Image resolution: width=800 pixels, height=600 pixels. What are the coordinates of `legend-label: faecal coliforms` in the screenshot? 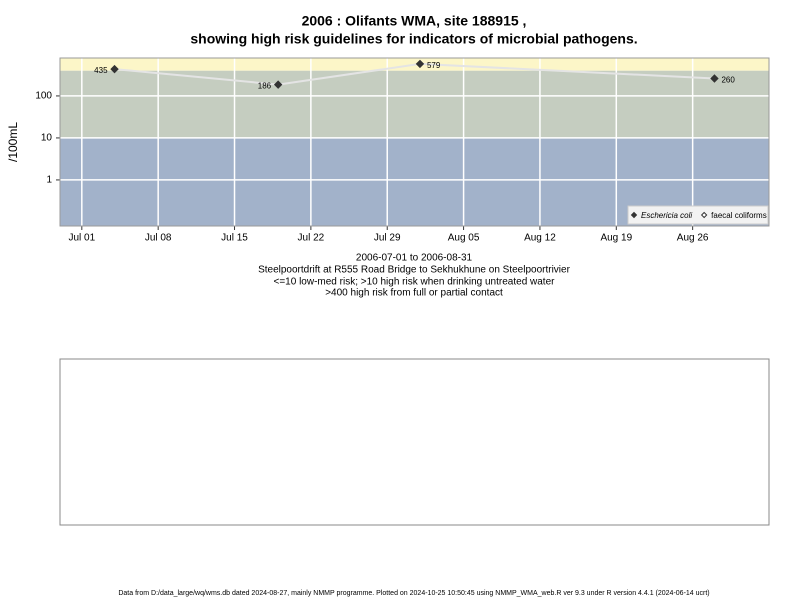 It's located at (739, 215).